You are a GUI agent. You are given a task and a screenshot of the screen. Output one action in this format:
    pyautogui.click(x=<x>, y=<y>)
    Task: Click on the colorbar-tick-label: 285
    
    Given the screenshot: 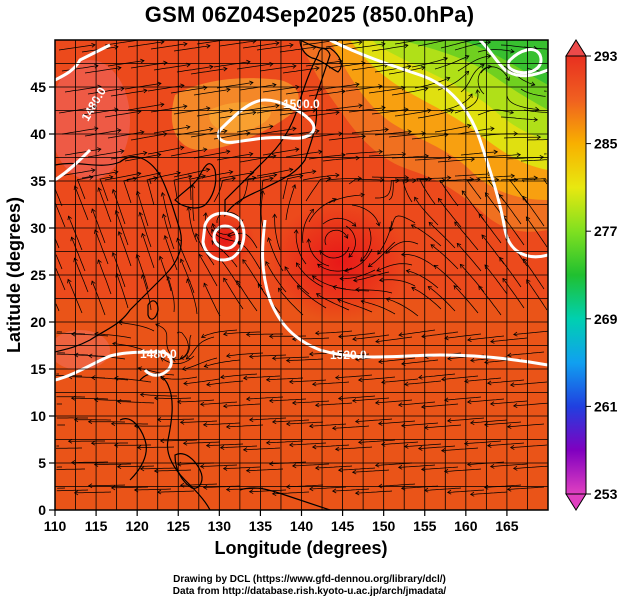 What is the action you would take?
    pyautogui.click(x=606, y=144)
    